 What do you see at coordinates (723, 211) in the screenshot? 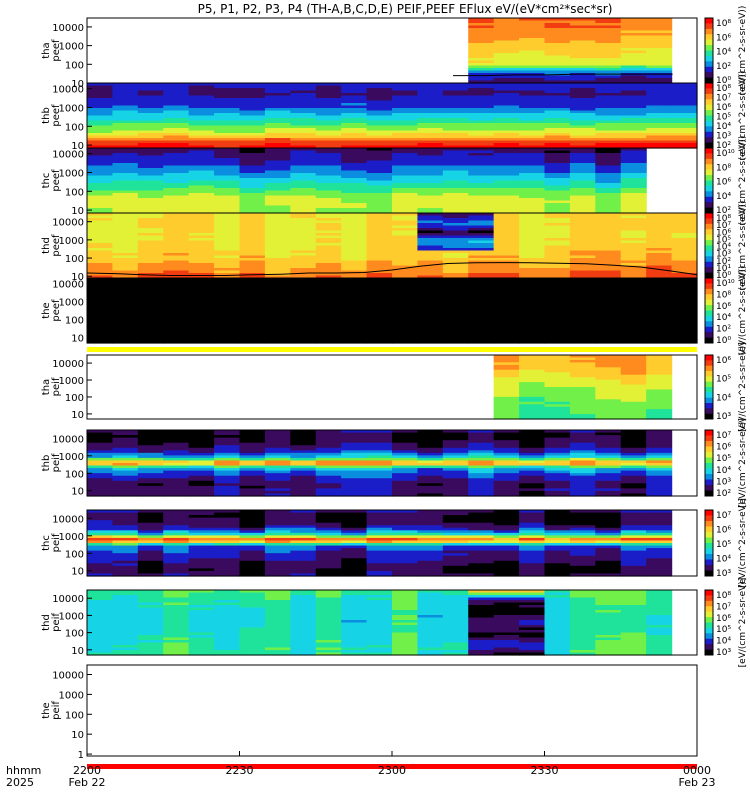
I see `colorbar-tick-label: 10²` at bounding box center [723, 211].